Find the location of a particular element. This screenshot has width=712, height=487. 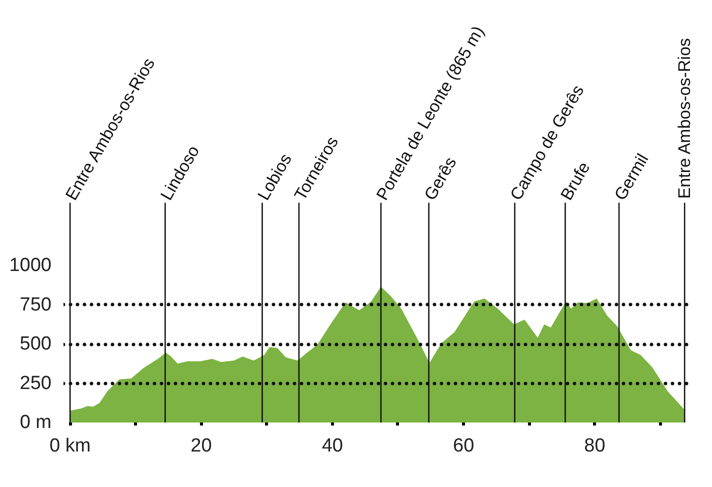

y-tick-label: 250 is located at coordinates (36, 383).